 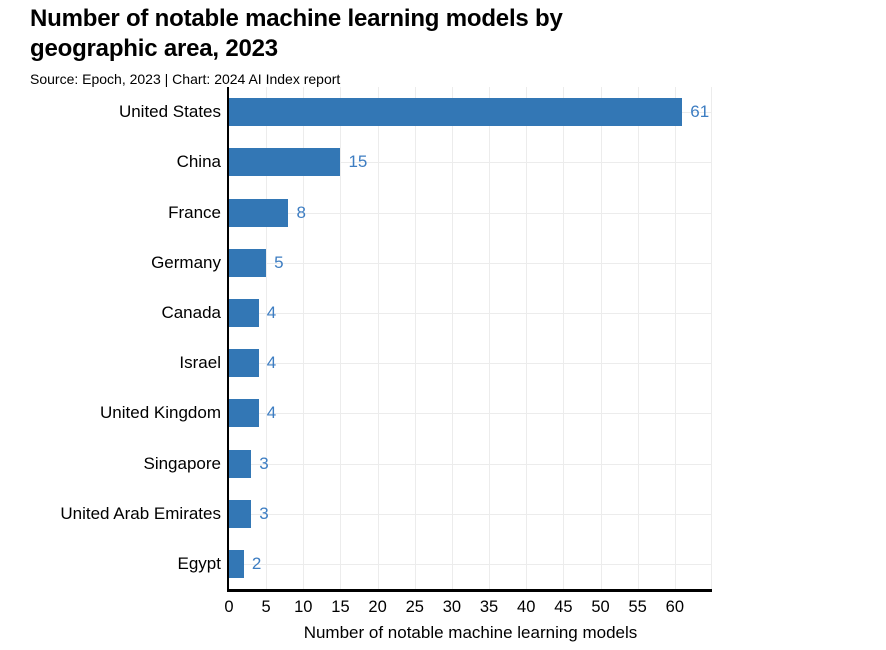 I want to click on x-tick-label: 35, so click(x=489, y=607).